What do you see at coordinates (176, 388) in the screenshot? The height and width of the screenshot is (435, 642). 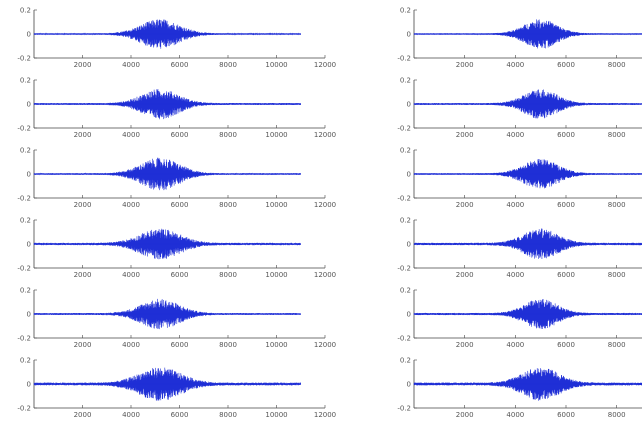 I see `panel-left-6: 0.2 0 -0.2 2000 4000 6000 8000 10000 12000` at bounding box center [176, 388].